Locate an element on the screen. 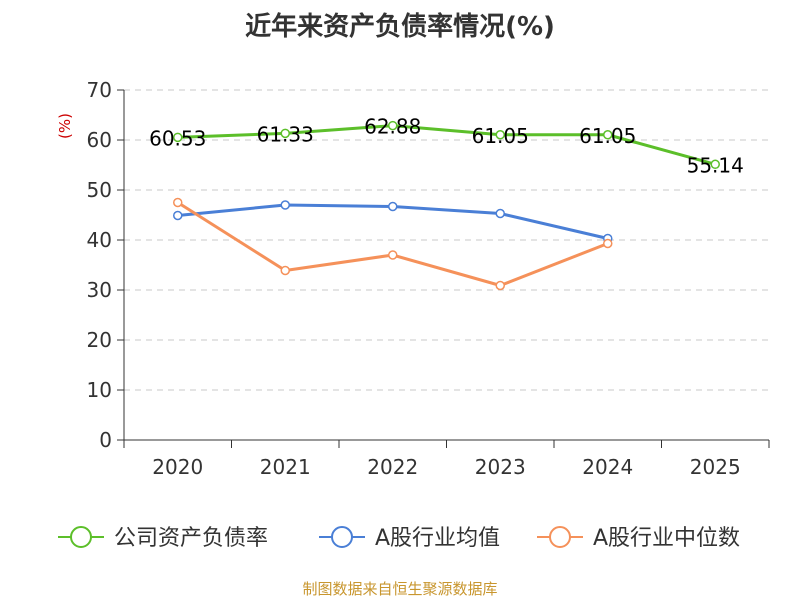  y-tick-label: 10 is located at coordinates (99, 390).